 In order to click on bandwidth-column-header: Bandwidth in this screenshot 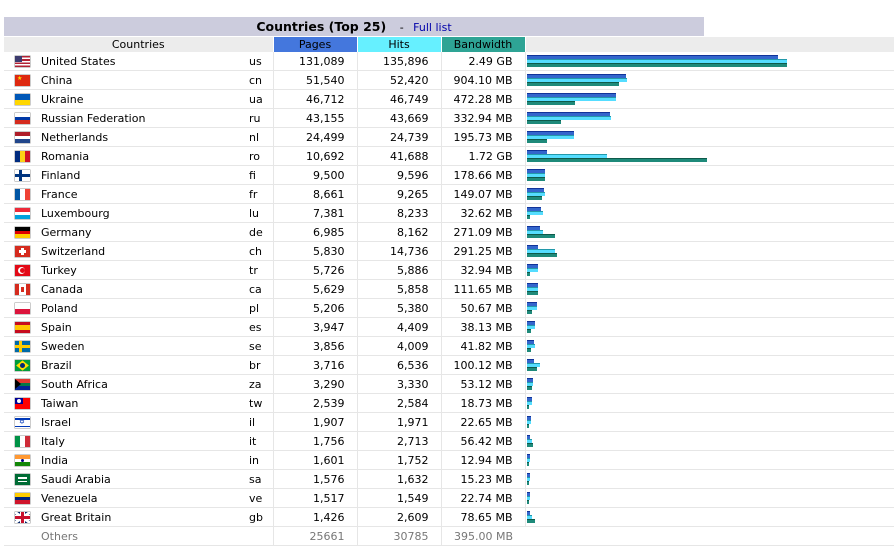, I will do `click(483, 44)`.